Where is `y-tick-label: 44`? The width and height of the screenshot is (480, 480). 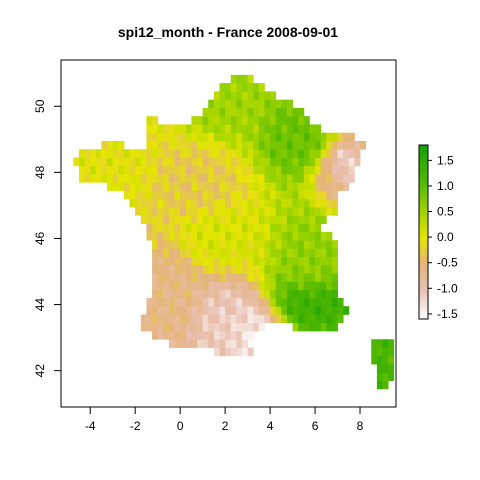 y-tick-label: 44 is located at coordinates (40, 305).